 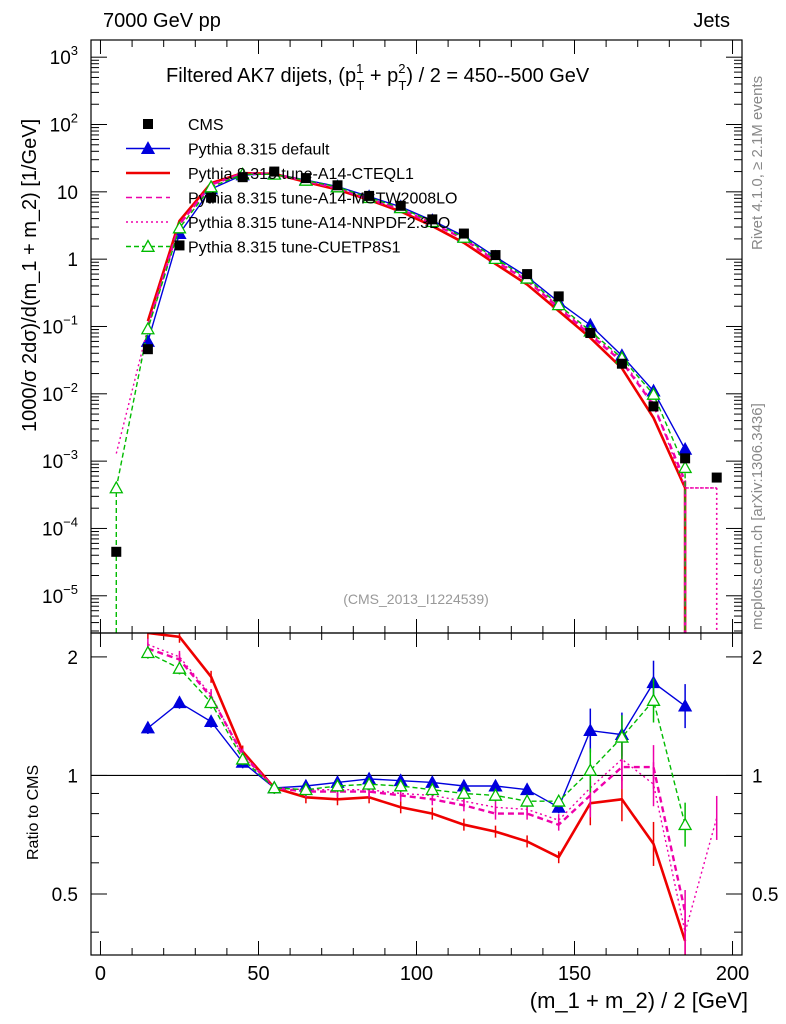 I want to click on side-label-top: Rivet 4.1.0, ≥ 2.1M events, so click(x=757, y=163).